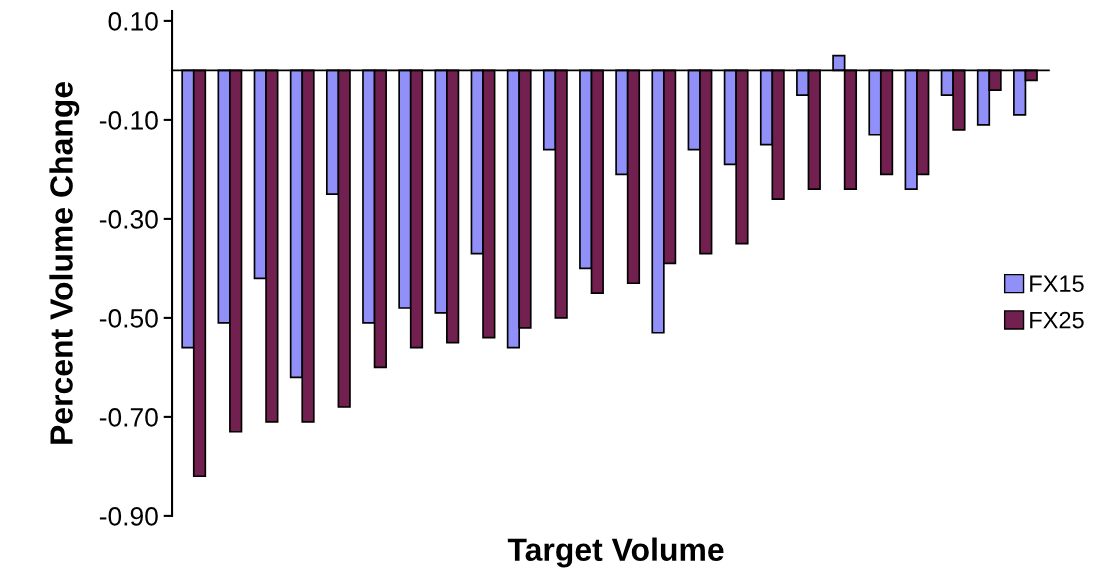  I want to click on y-axis-title: Percent Volume Change, so click(64, 262).